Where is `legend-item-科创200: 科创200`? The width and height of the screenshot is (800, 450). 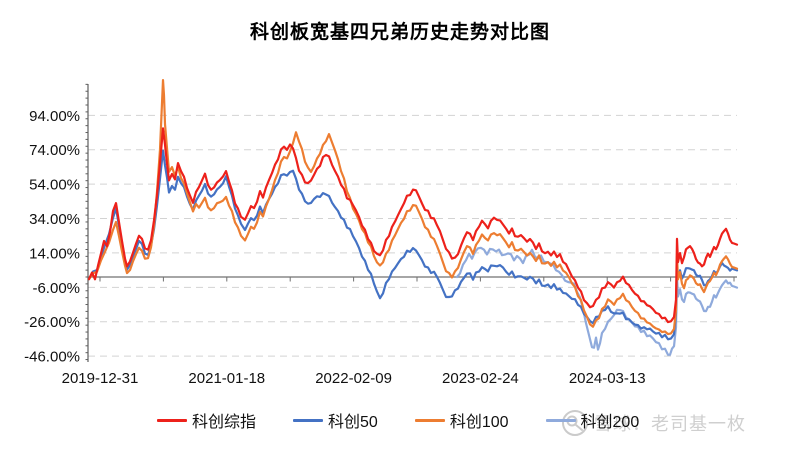 legend-item-科创200: 科创200 is located at coordinates (592, 420).